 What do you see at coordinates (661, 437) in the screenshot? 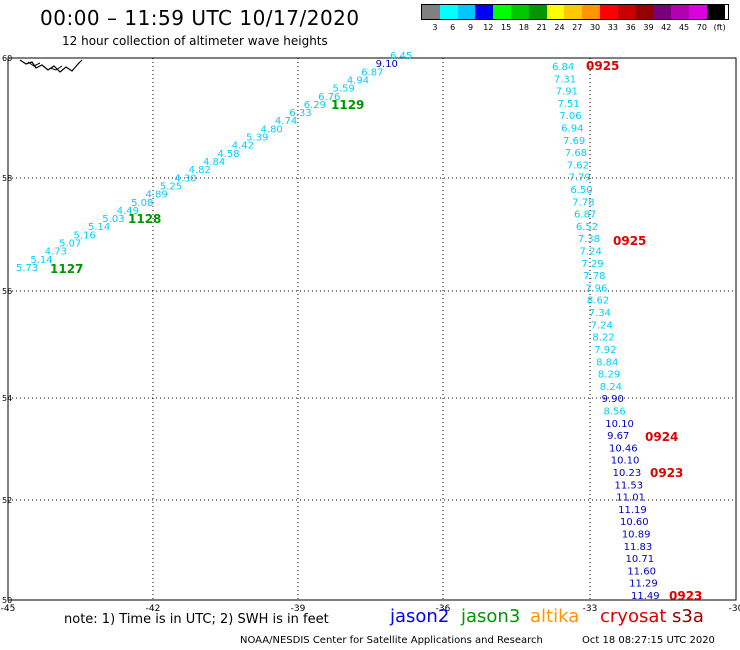
I see `pass-time-label: 0924` at bounding box center [661, 437].